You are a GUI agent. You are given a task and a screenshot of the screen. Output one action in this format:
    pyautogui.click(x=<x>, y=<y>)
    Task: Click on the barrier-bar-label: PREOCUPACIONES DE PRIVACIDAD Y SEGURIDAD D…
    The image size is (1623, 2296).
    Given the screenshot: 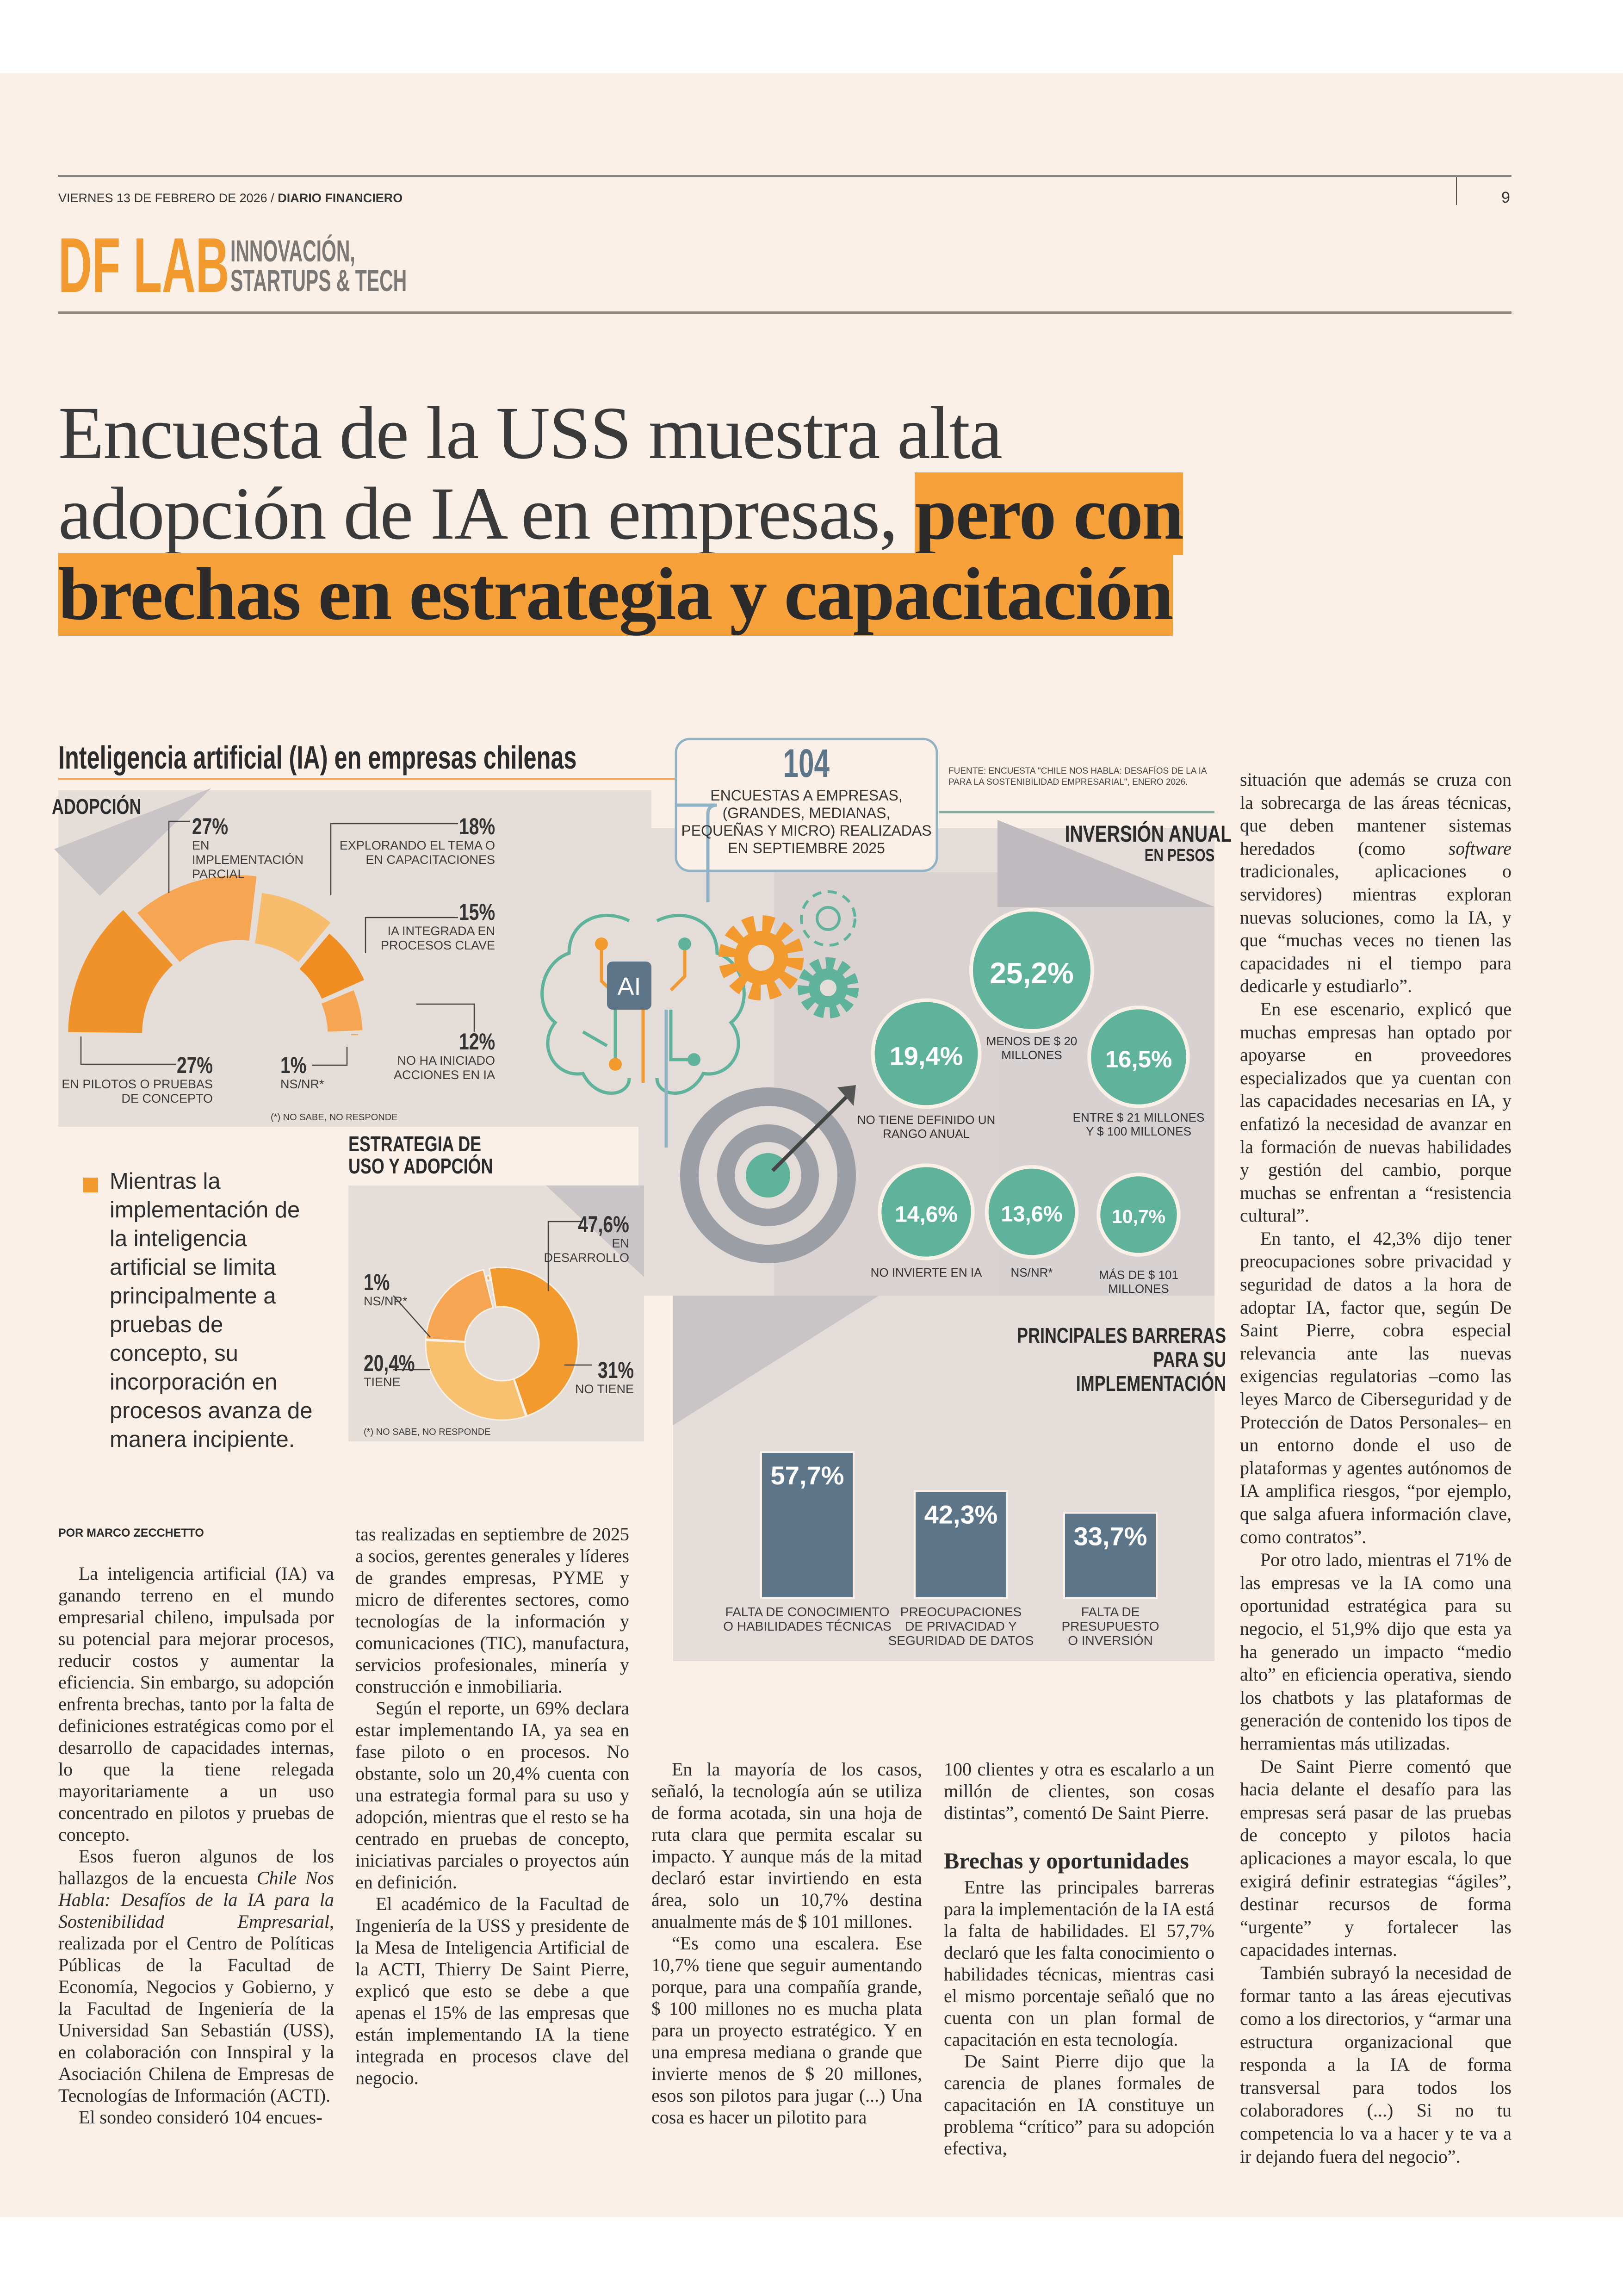 What is the action you would take?
    pyautogui.click(x=961, y=1627)
    